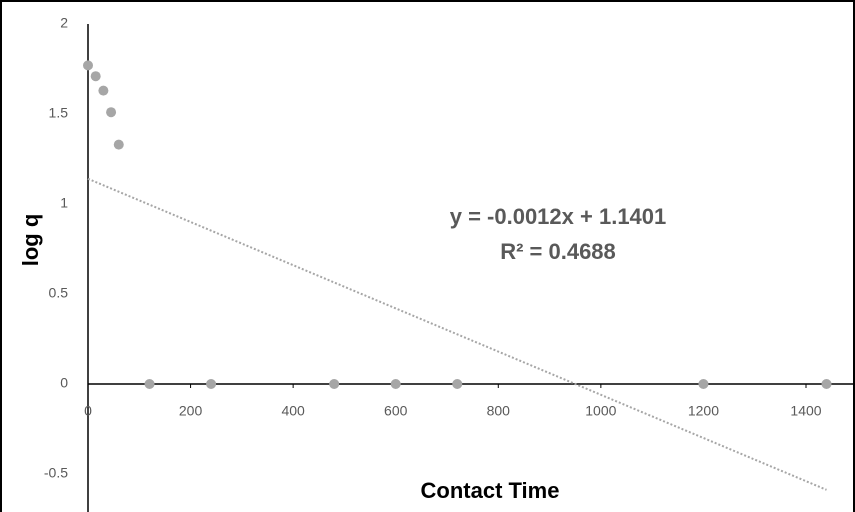 Image resolution: width=855 pixels, height=512 pixels. Describe the element at coordinates (805, 411) in the screenshot. I see `x-tick-label: 1400` at that location.